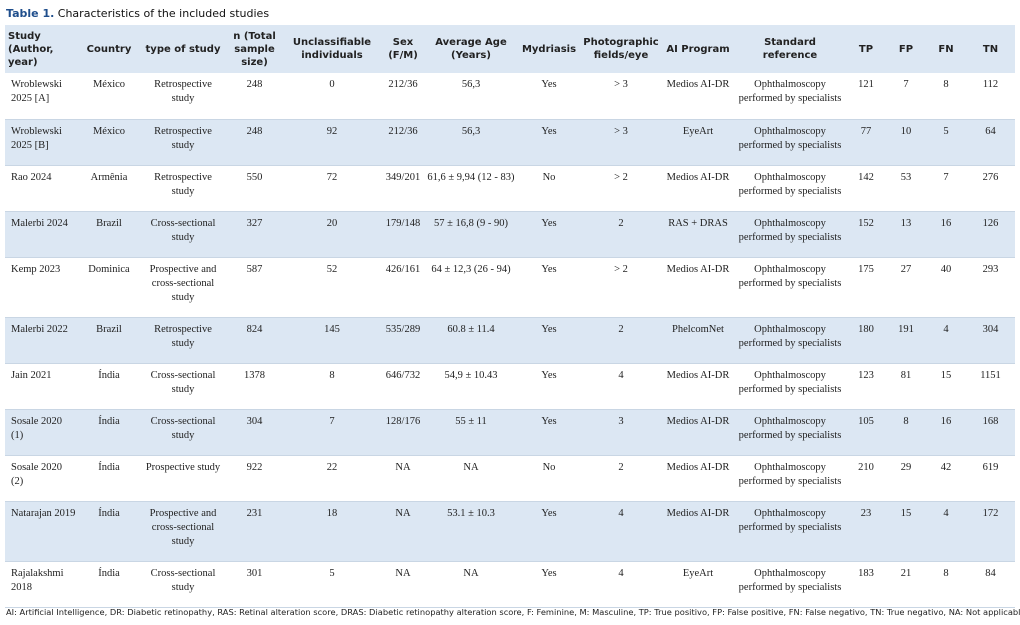  I want to click on table-cell: 21, so click(906, 584).